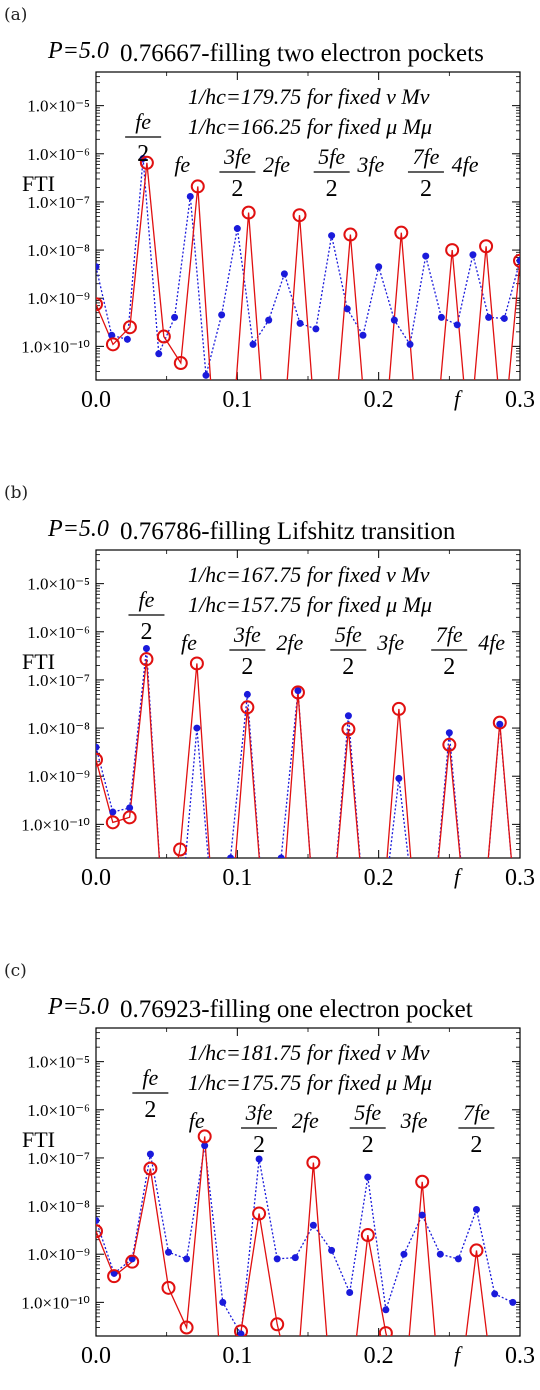 The image size is (540, 1390). I want to click on title-right: 0.76923-filling one electron pocket, so click(296, 1009).